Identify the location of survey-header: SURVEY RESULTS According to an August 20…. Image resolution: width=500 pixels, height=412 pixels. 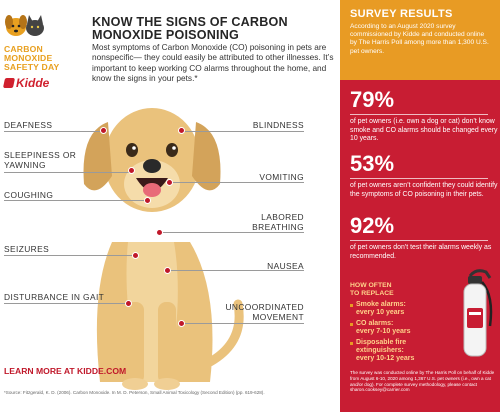
(420, 40).